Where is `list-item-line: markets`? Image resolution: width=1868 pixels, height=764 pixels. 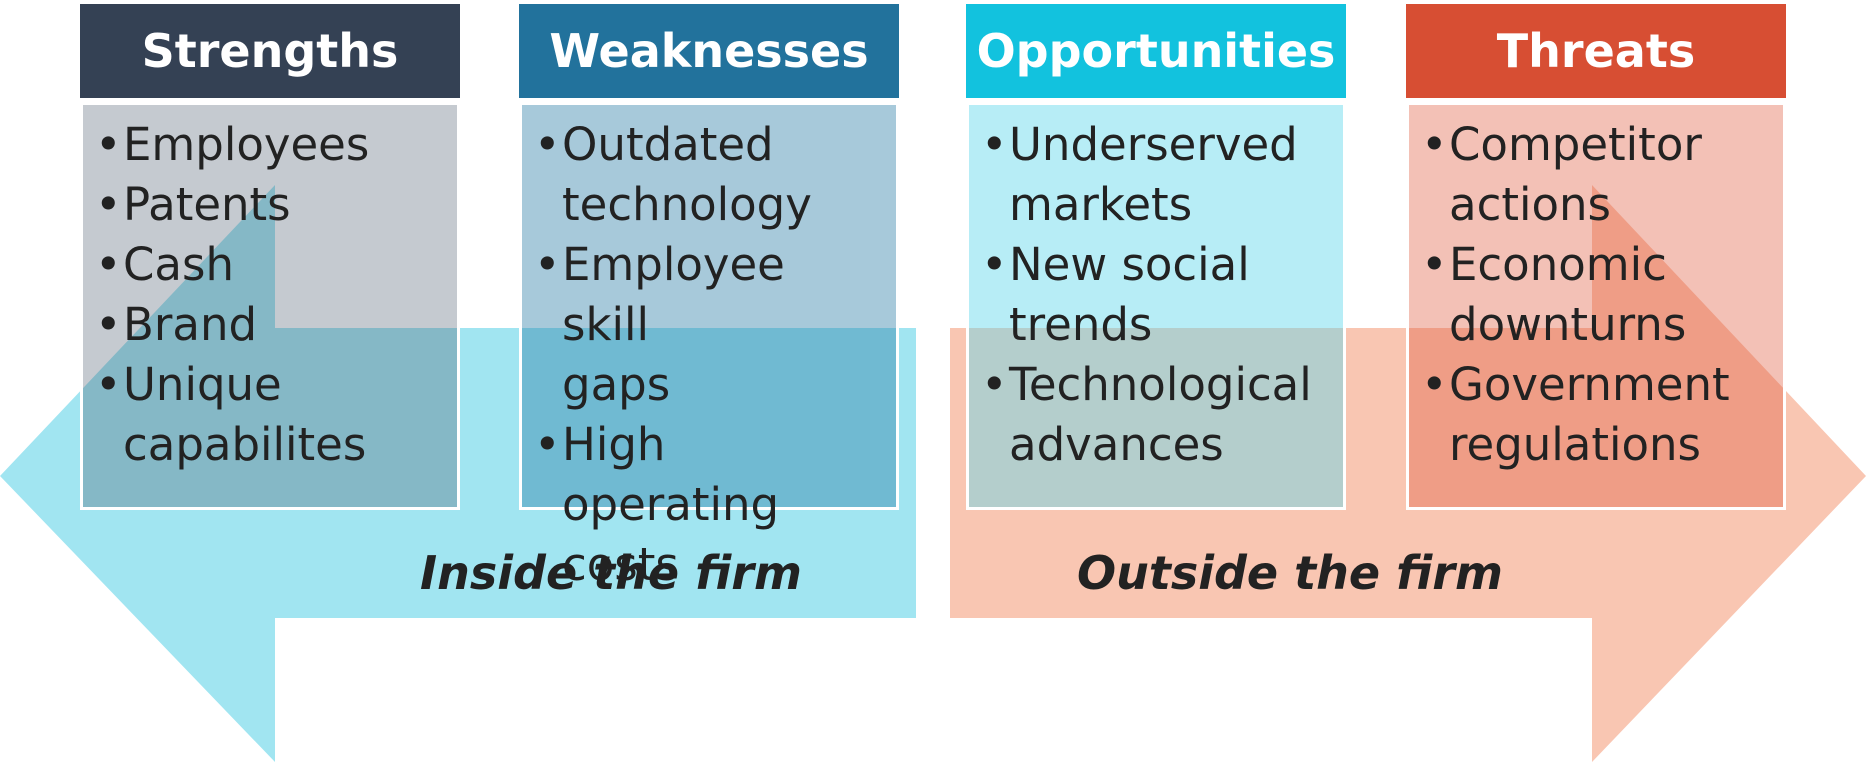
list-item-line: markets is located at coordinates (1101, 204).